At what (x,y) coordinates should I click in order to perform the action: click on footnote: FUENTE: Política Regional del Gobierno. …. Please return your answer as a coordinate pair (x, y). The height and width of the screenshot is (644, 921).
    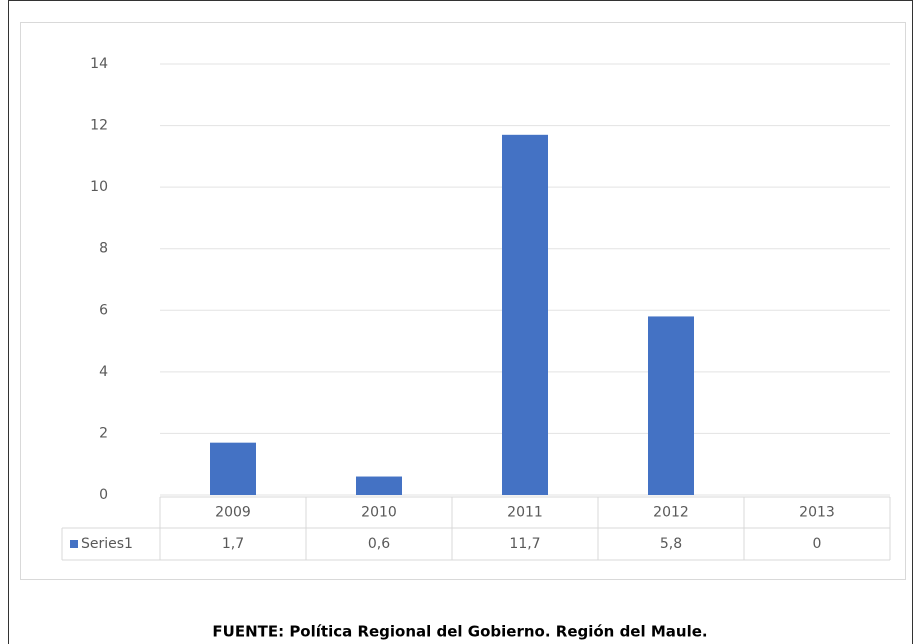
    Looking at the image, I should click on (459, 632).